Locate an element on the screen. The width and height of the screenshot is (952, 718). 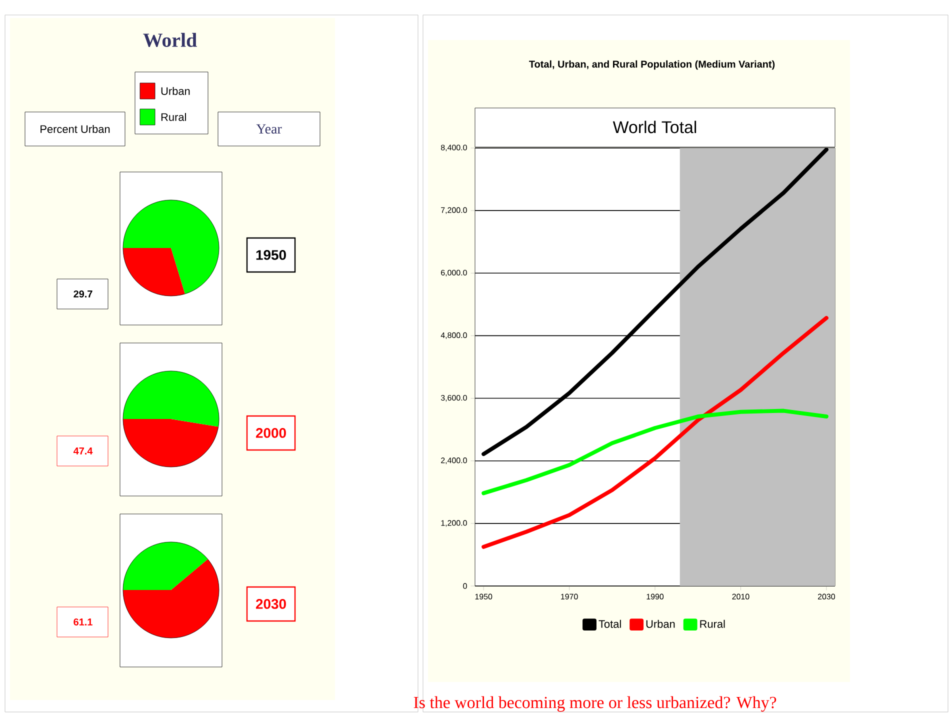
legend-label: Total is located at coordinates (609, 624).